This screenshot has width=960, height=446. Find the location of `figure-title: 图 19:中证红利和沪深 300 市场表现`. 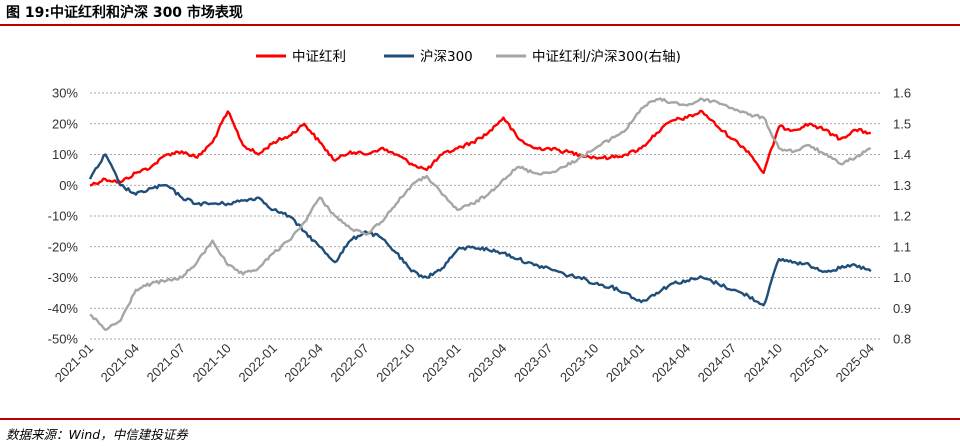

figure-title: 图 19:中证红利和沪深 300 市场表现 is located at coordinates (124, 13).